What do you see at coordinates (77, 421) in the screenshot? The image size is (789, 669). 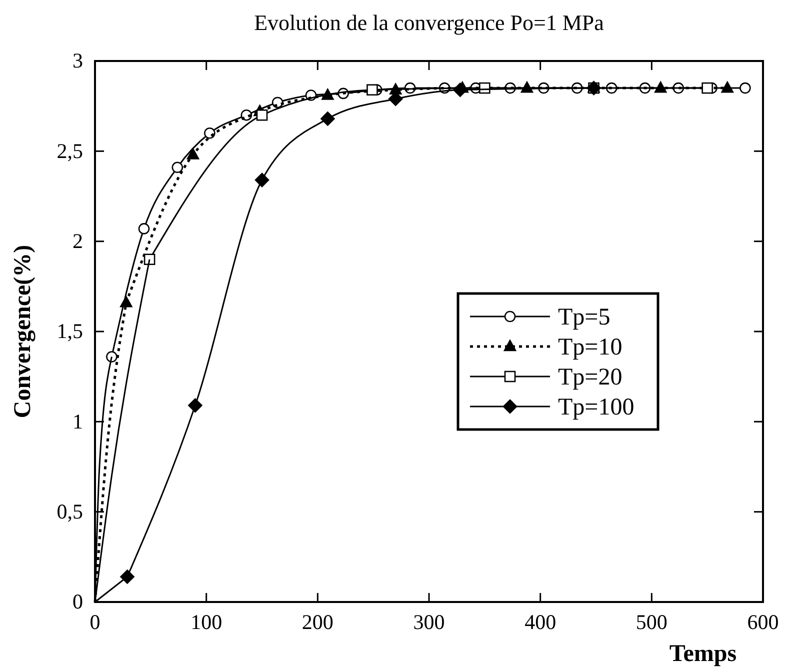 I see `y-tick-label: 1` at bounding box center [77, 421].